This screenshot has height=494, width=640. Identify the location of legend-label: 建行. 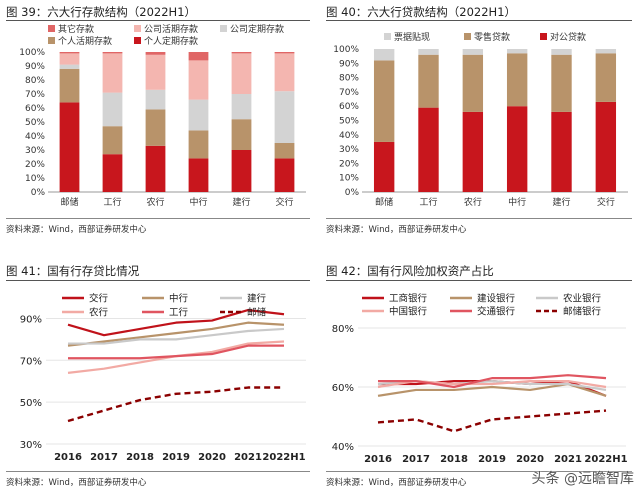
(257, 299).